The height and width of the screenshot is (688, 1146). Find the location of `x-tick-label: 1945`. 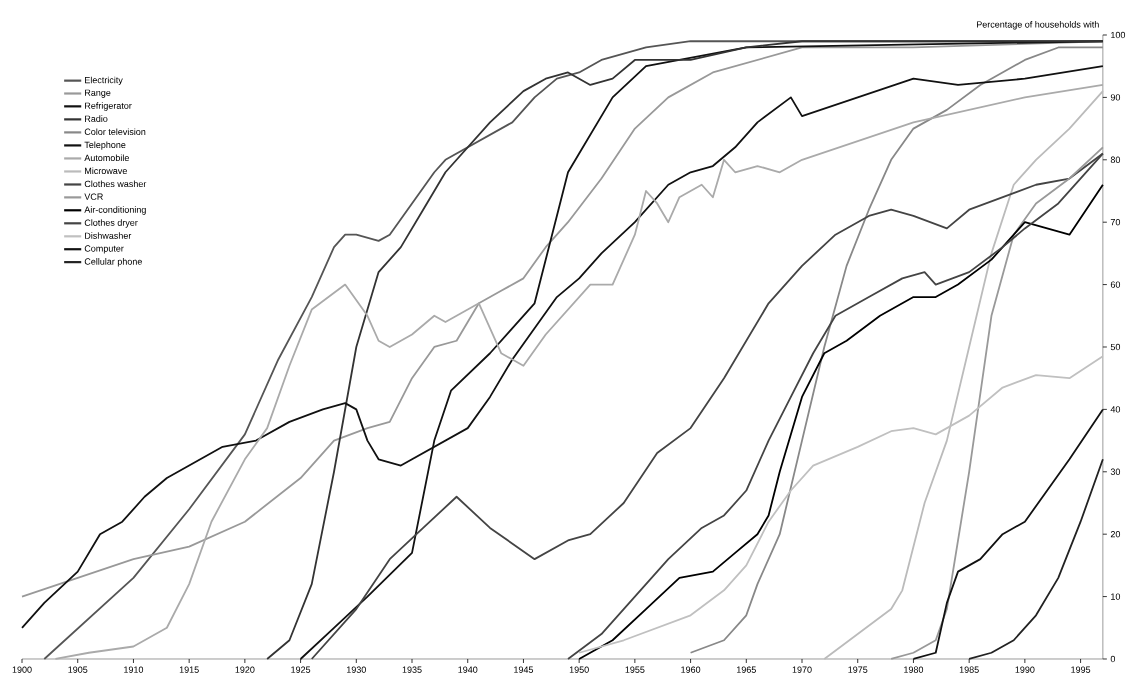

x-tick-label: 1945 is located at coordinates (524, 669).